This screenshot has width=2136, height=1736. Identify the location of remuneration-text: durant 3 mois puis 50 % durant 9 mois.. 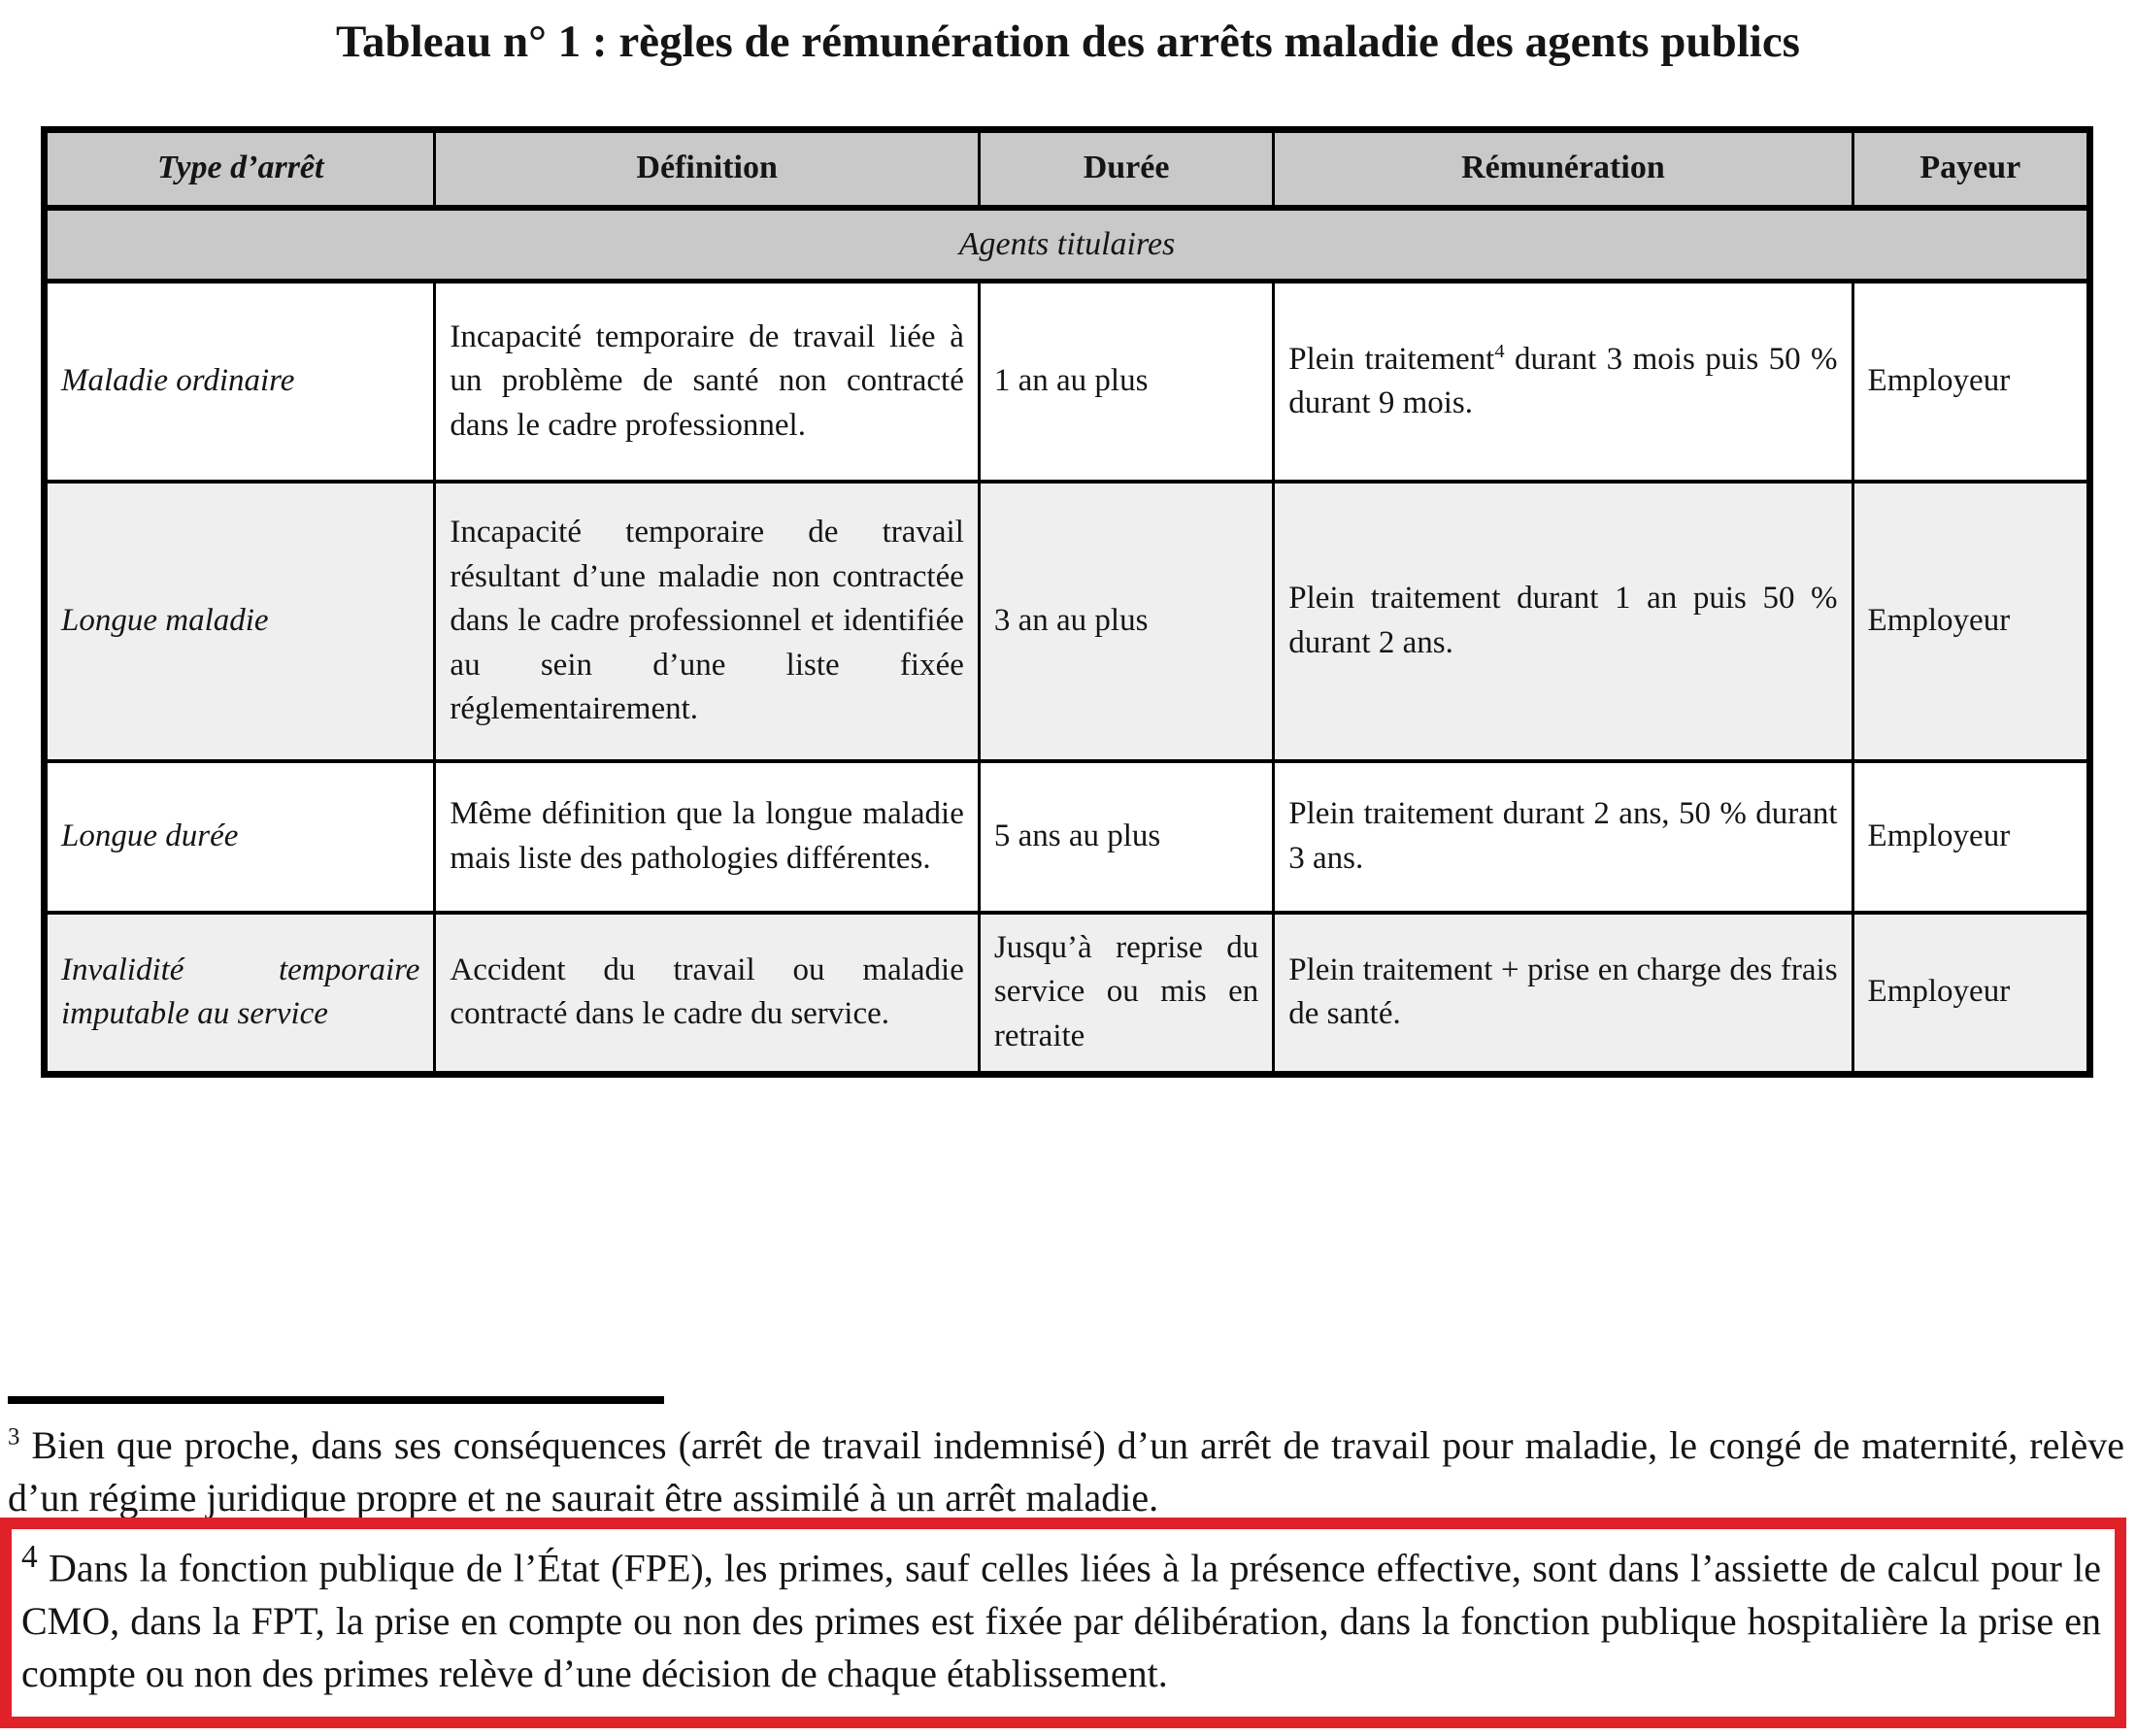
(1563, 381).